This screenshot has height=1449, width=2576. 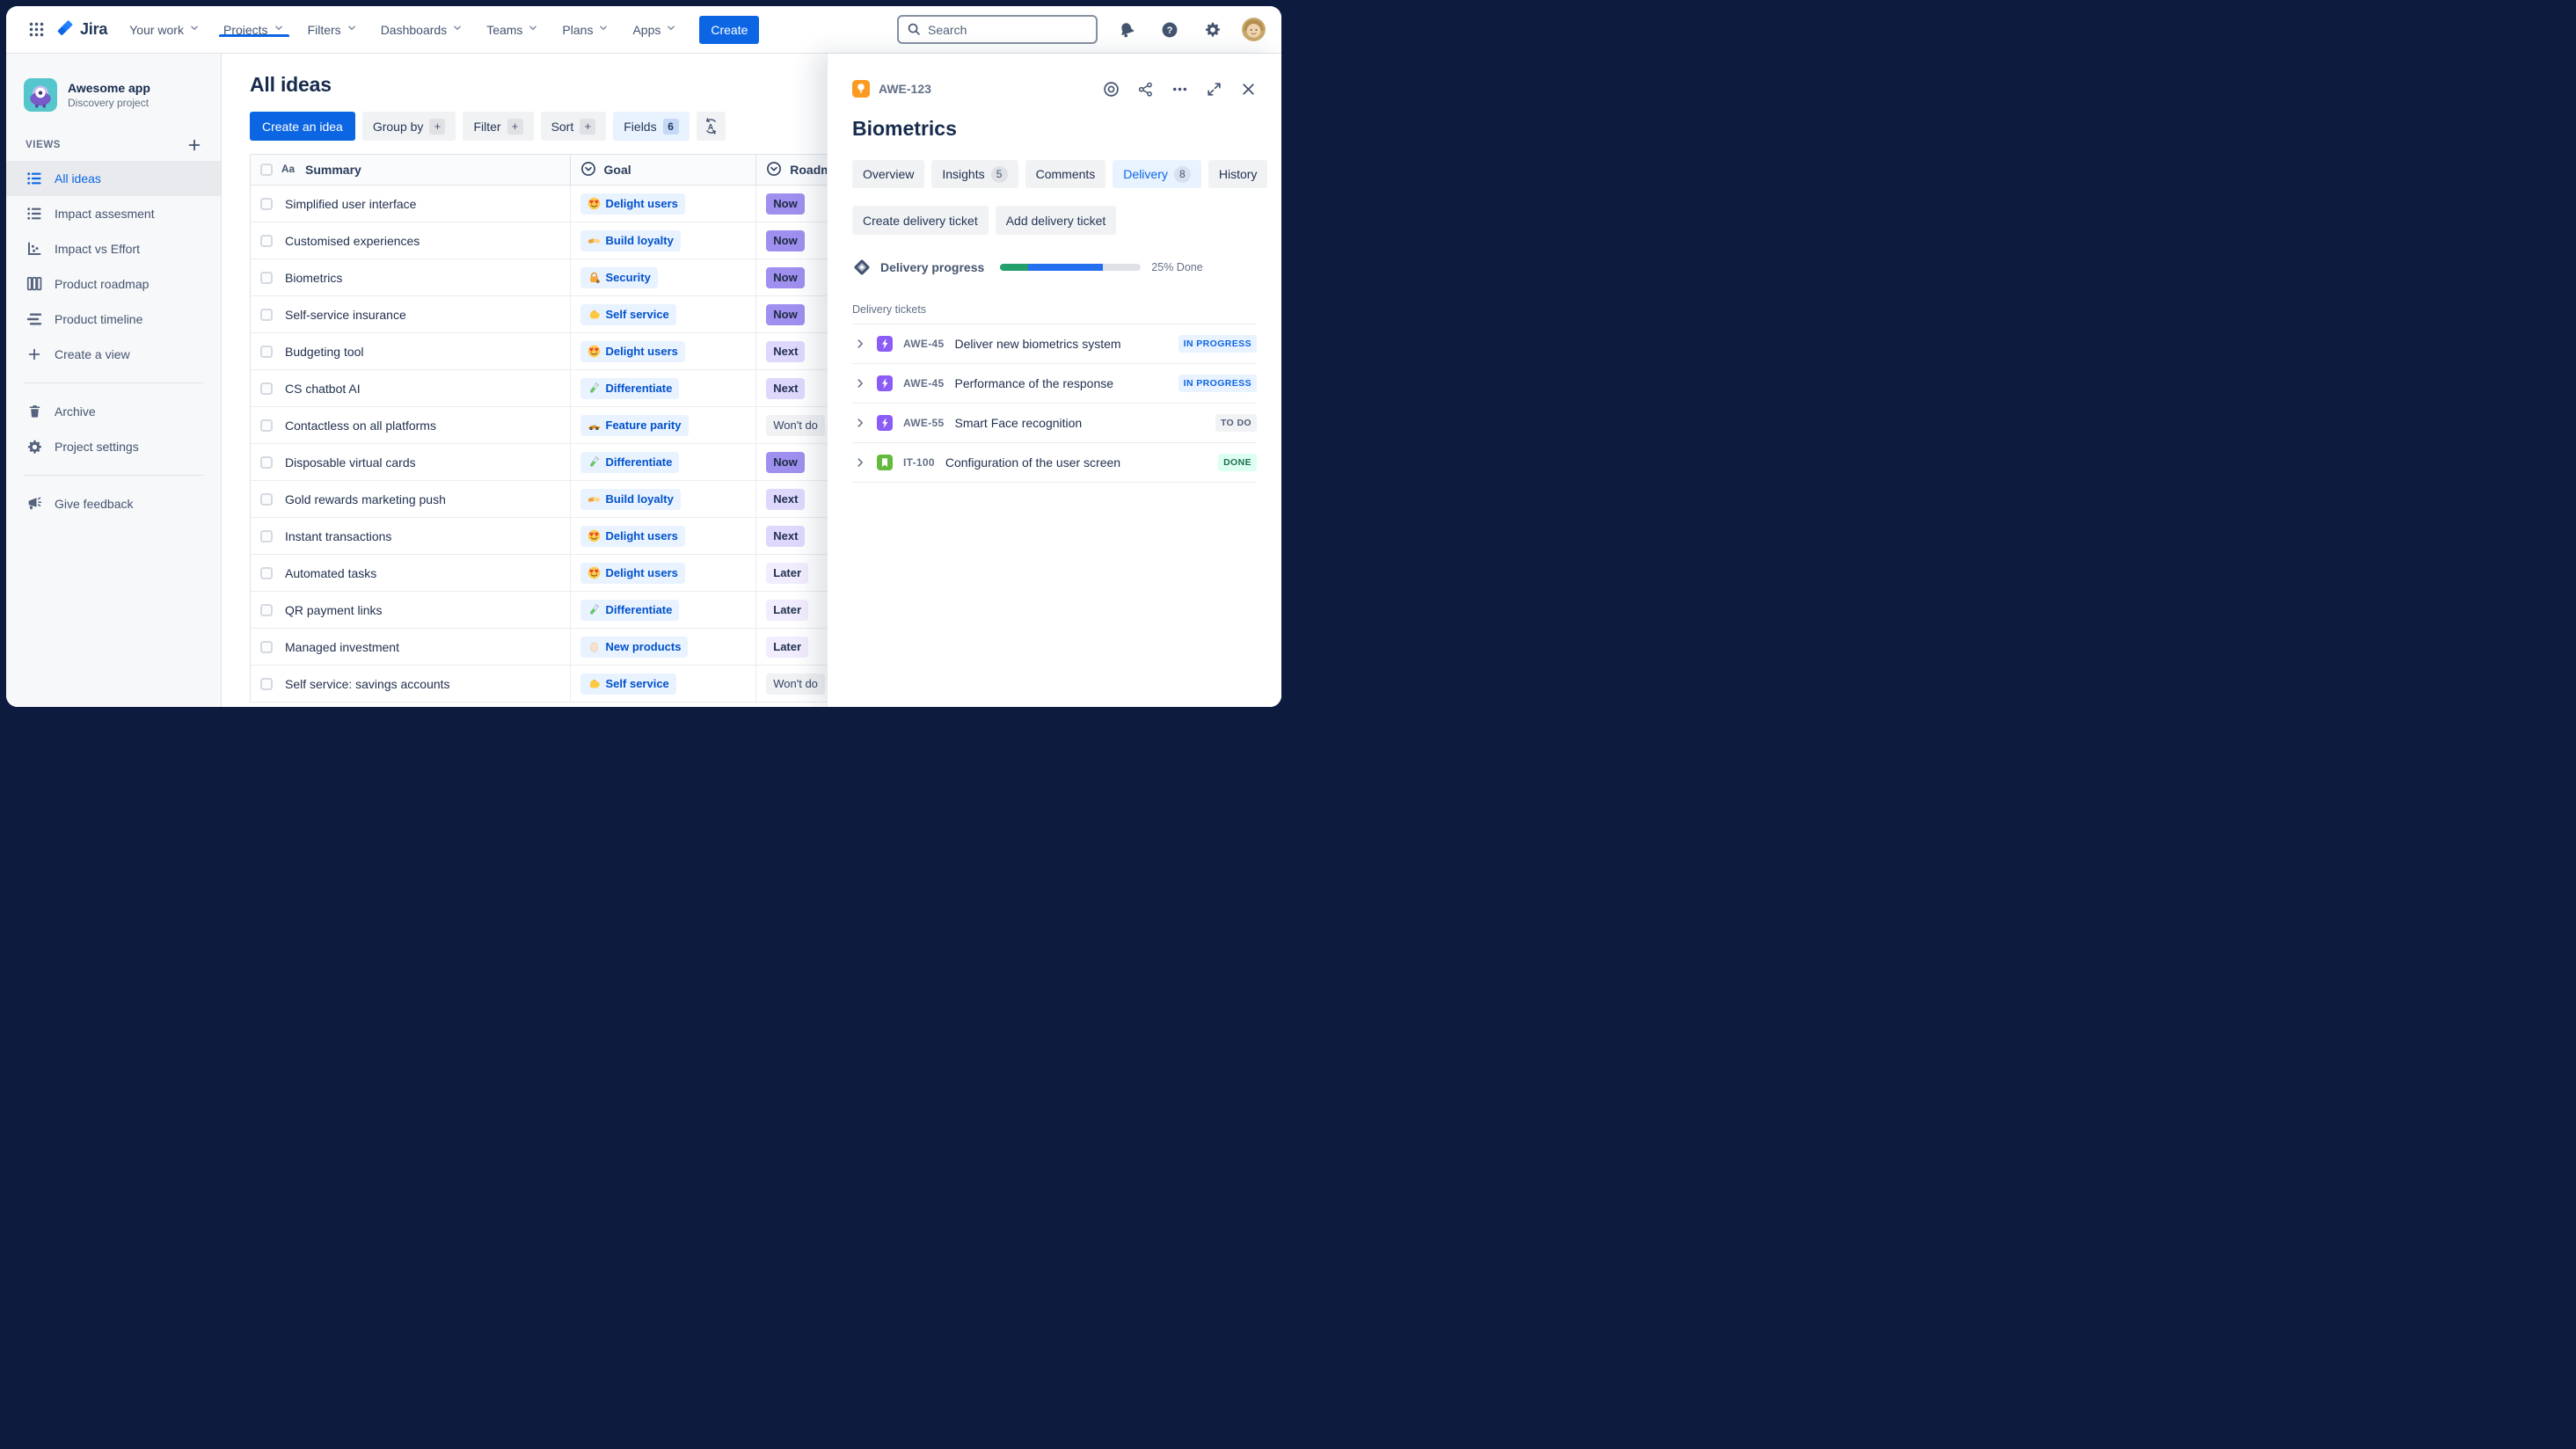 What do you see at coordinates (352, 240) in the screenshot?
I see `idea-summary: Customised experiences` at bounding box center [352, 240].